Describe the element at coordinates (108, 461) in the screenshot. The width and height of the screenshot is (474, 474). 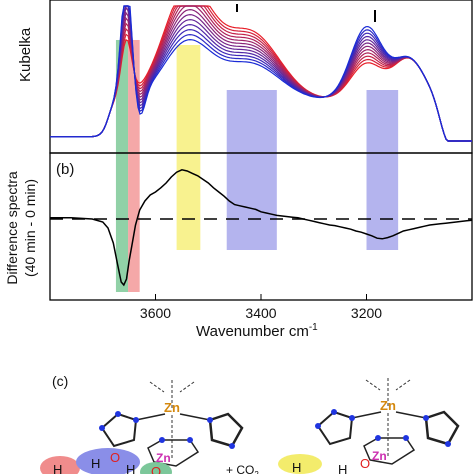
I see `blue-blob` at that location.